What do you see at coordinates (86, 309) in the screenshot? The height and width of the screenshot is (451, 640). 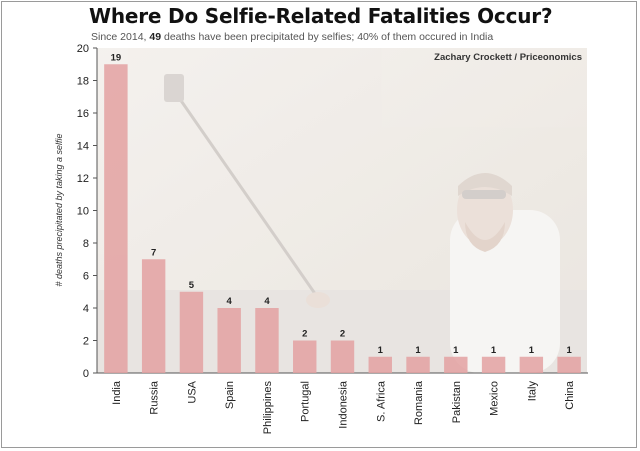 I see `y-tick-label: 4` at bounding box center [86, 309].